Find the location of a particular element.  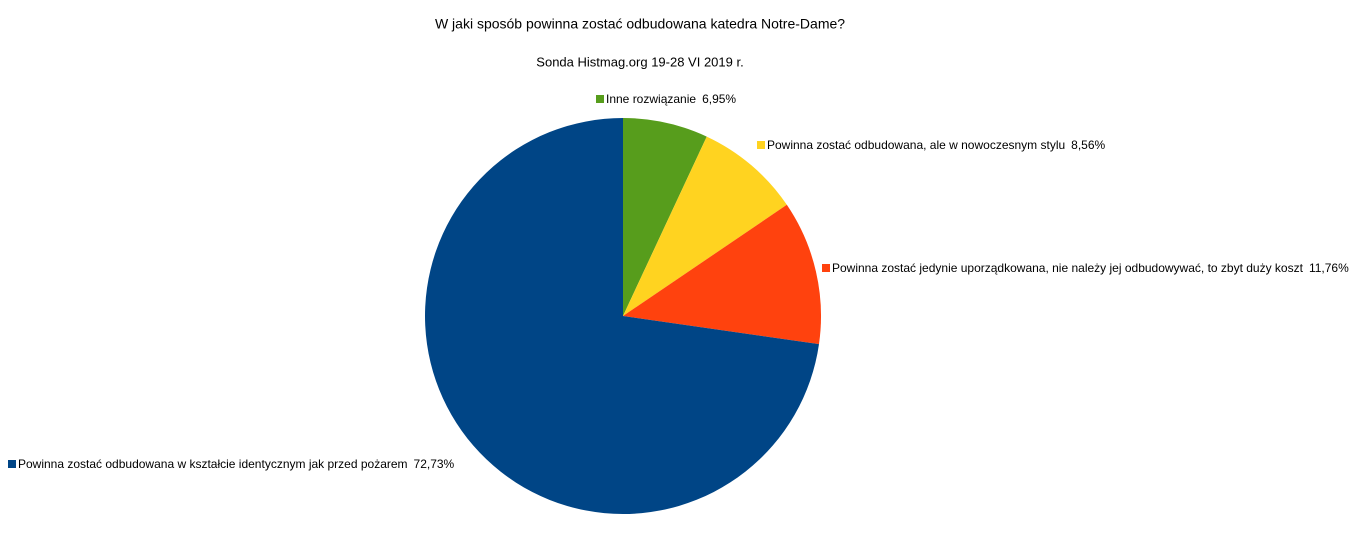

category-label: Inne rozwiązanie is located at coordinates (651, 99).